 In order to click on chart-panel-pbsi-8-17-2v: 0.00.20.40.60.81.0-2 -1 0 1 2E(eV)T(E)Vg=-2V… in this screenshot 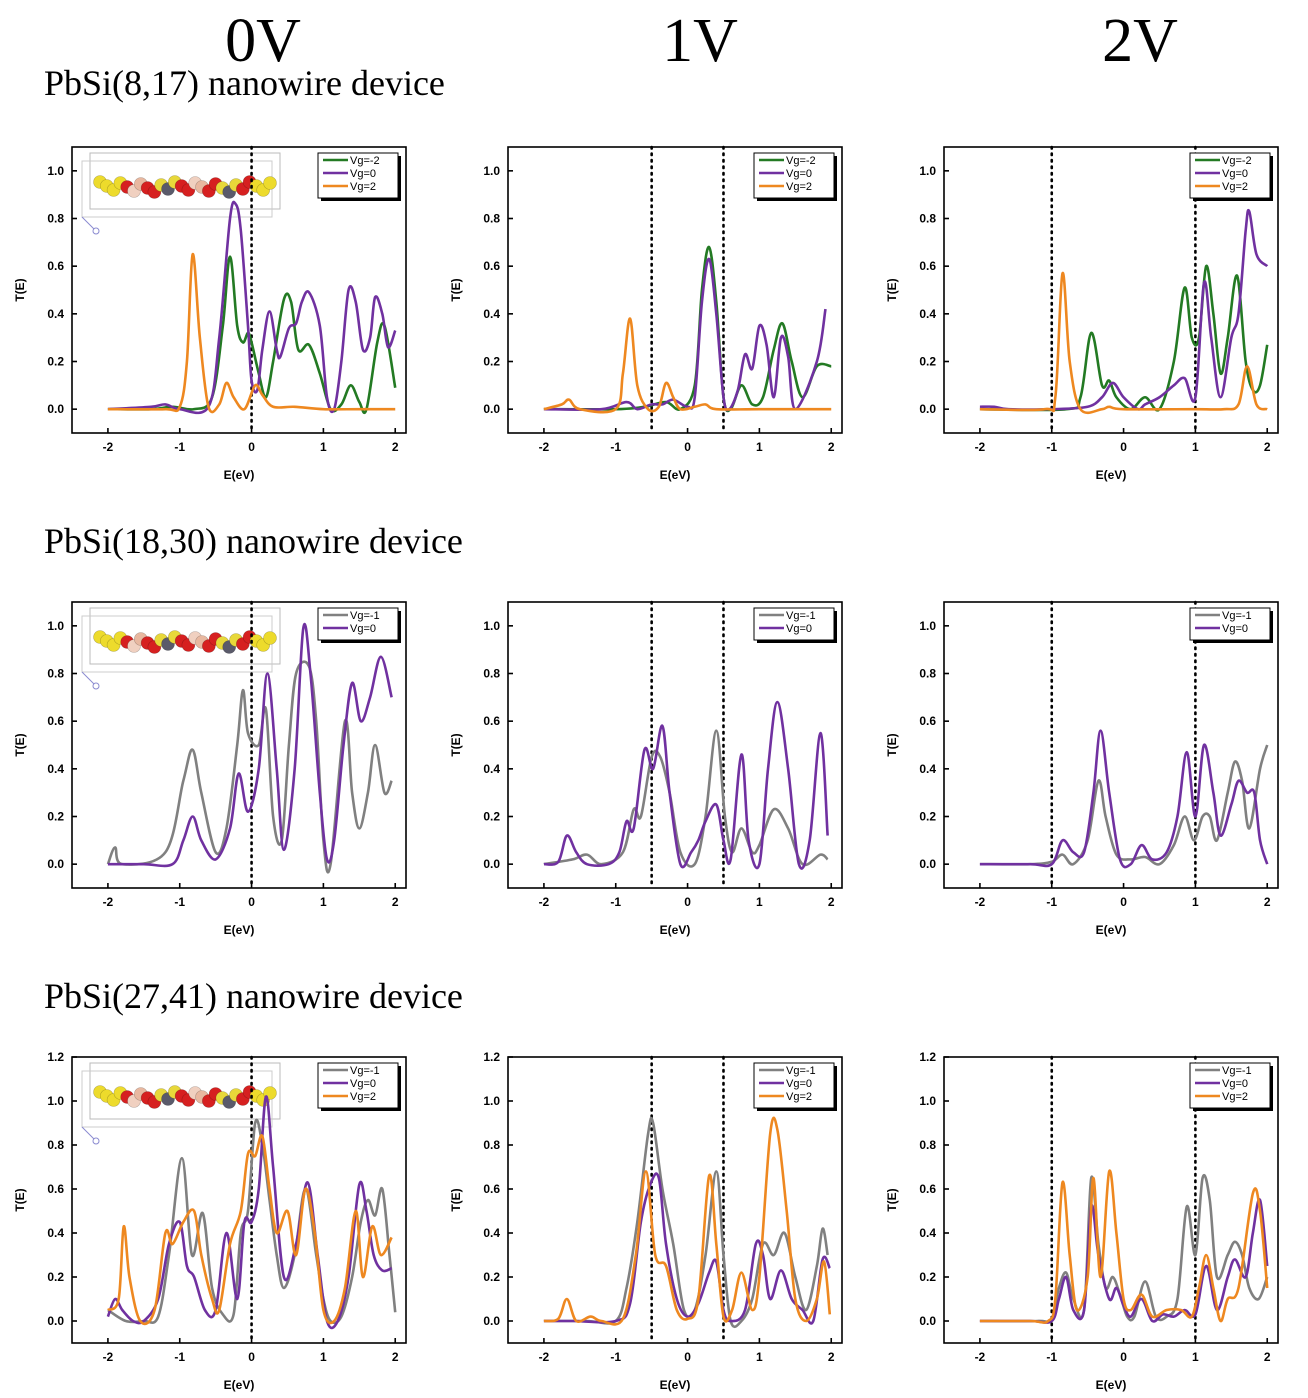, I will do `click(1082, 313)`.